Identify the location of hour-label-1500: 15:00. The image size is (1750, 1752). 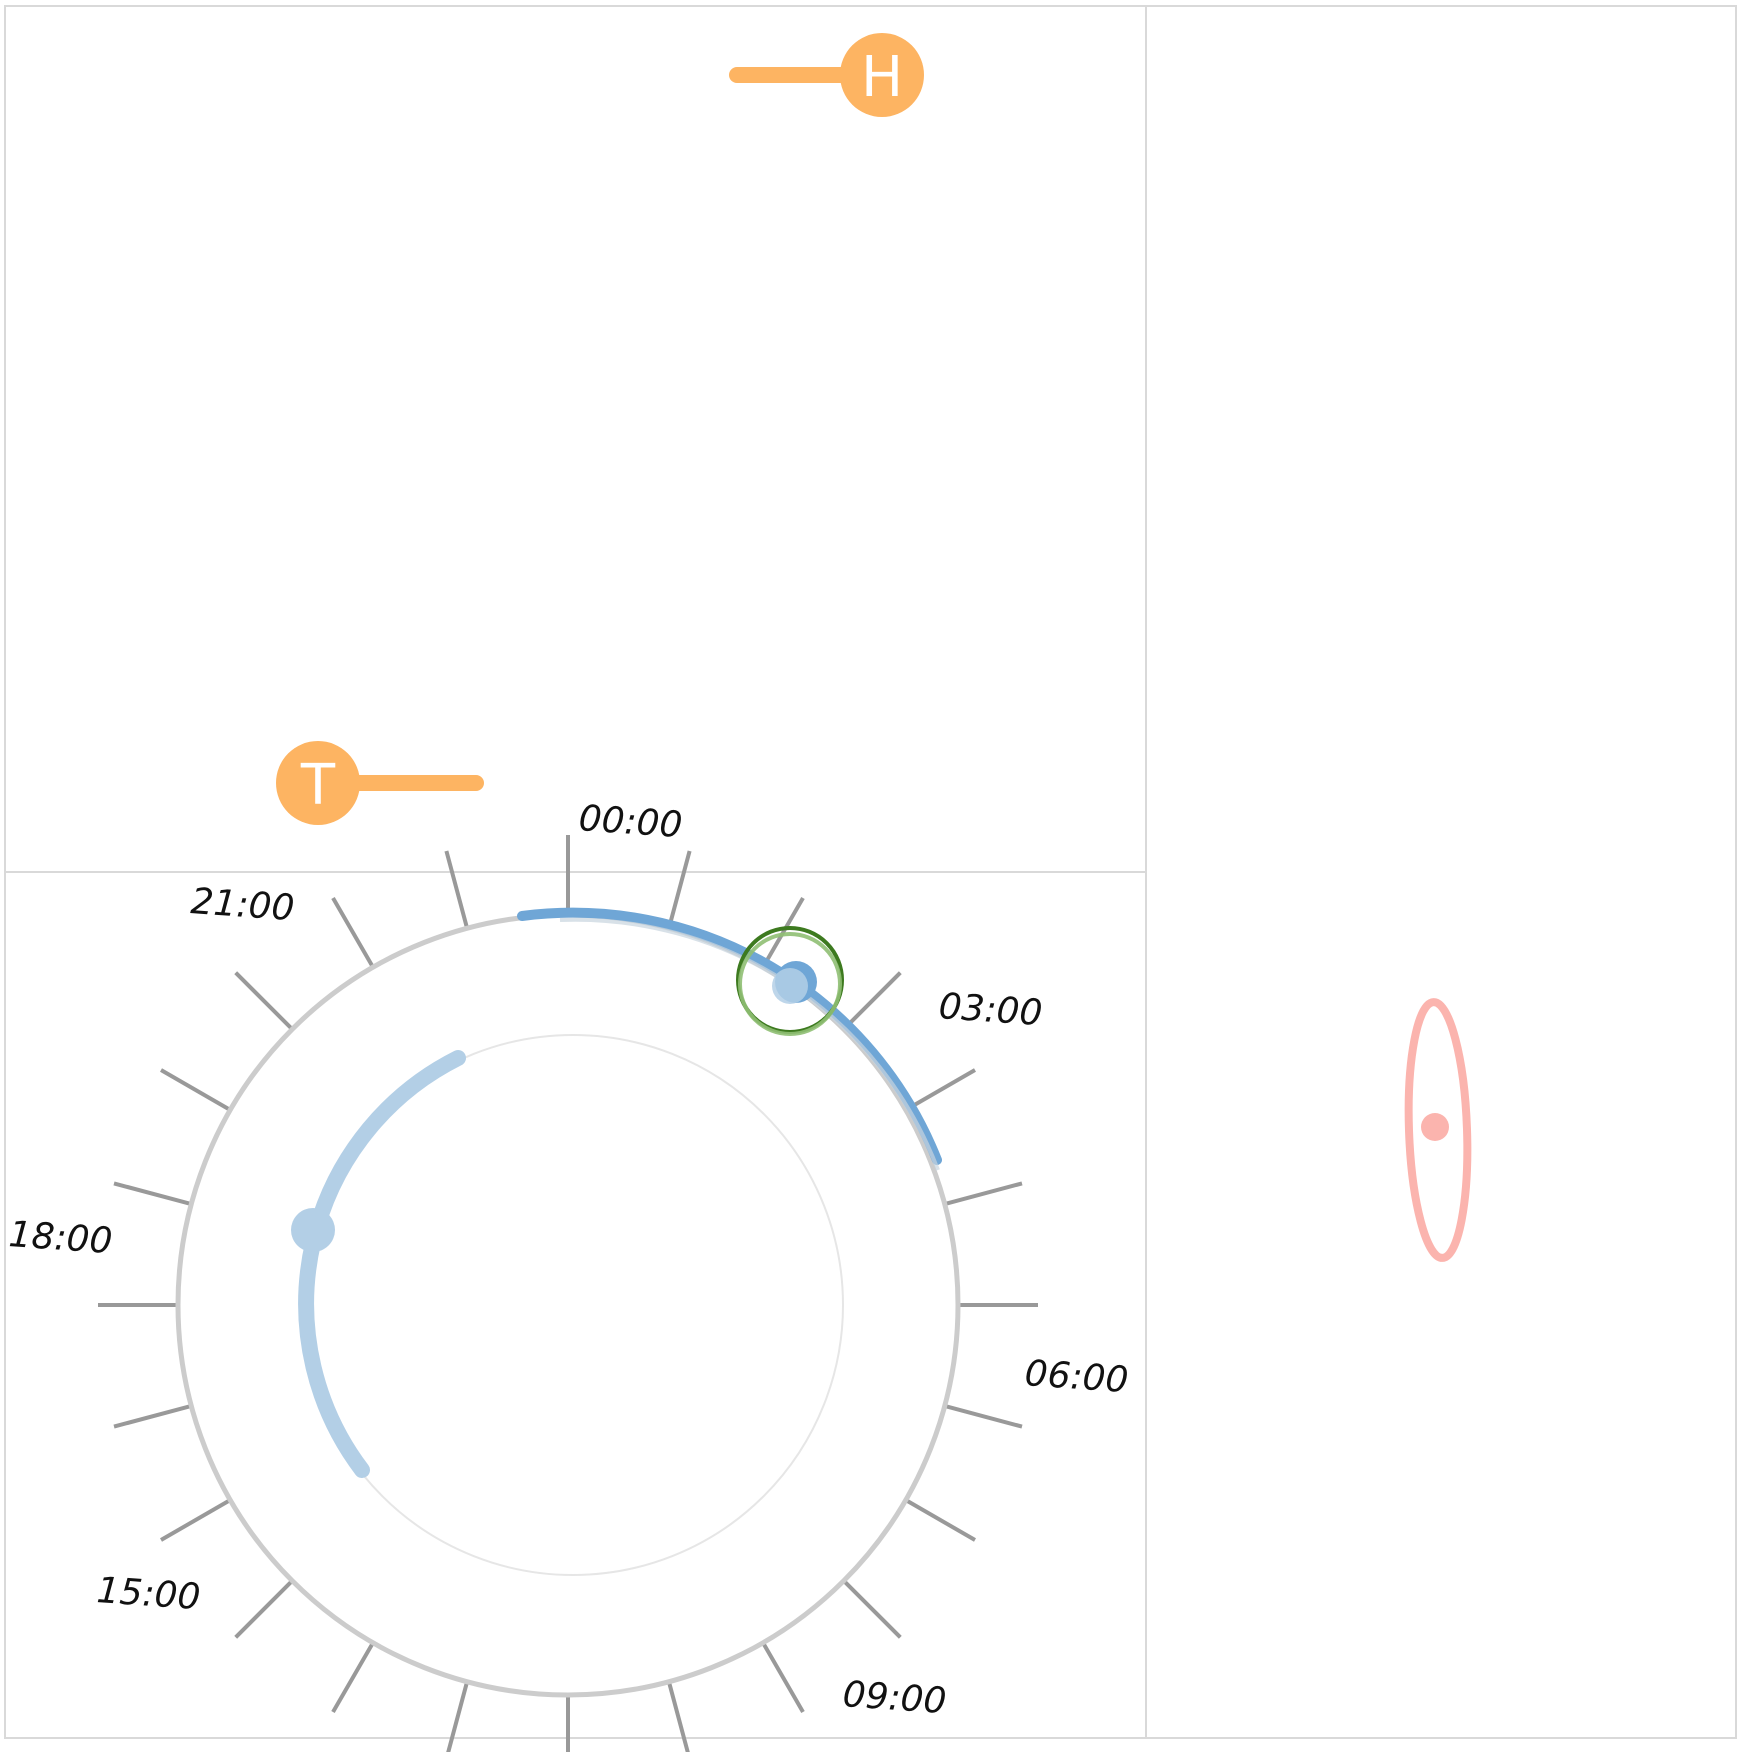
(148, 1594).